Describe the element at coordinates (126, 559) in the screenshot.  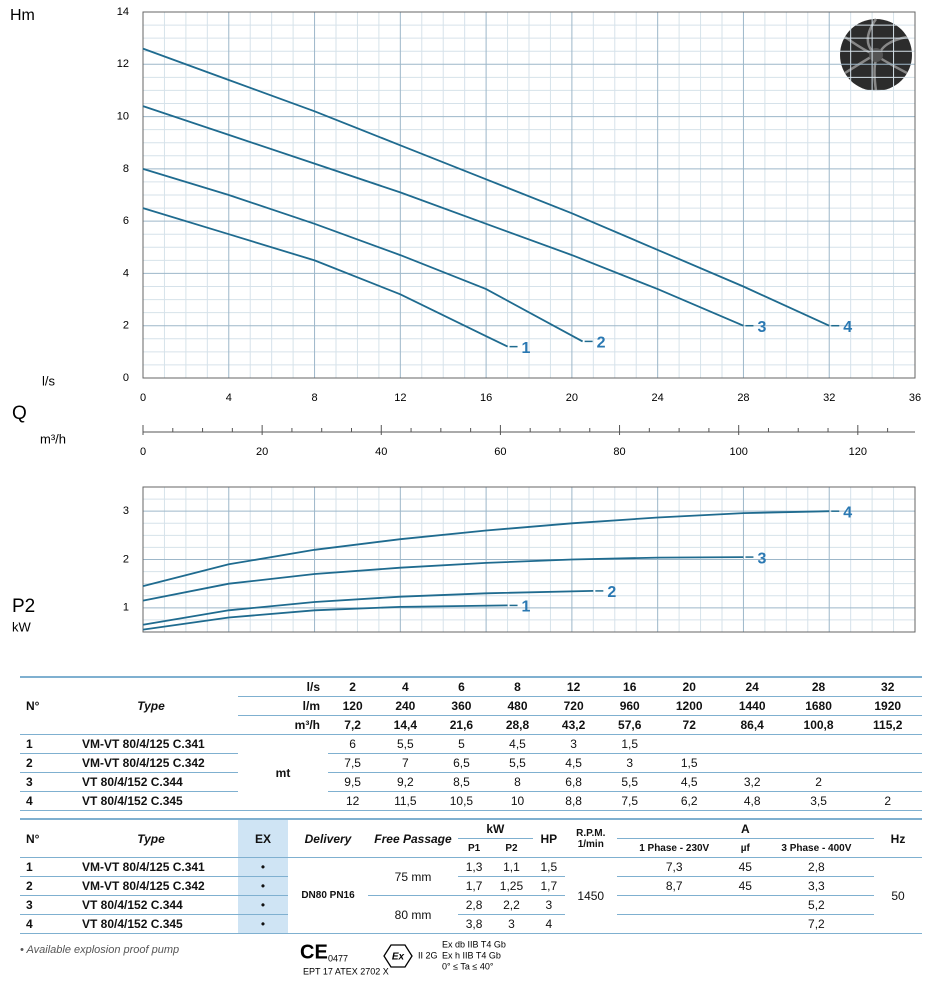
I see `y-tick-label: 2` at that location.